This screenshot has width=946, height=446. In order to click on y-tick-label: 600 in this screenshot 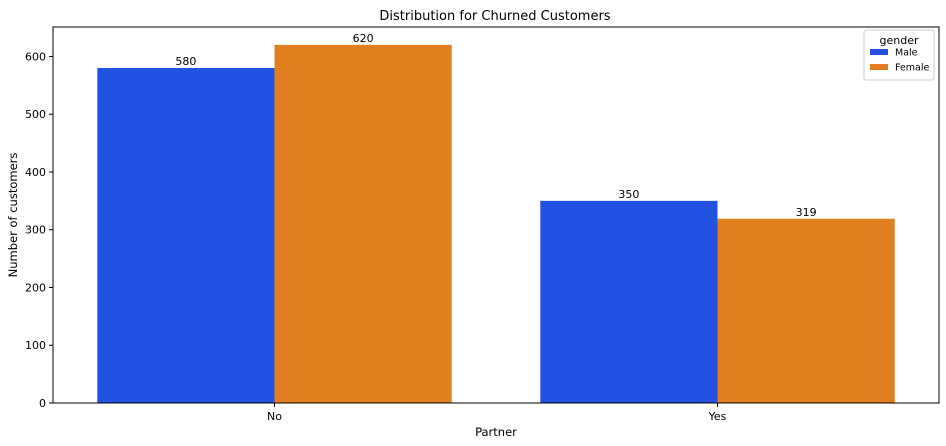, I will do `click(35, 56)`.